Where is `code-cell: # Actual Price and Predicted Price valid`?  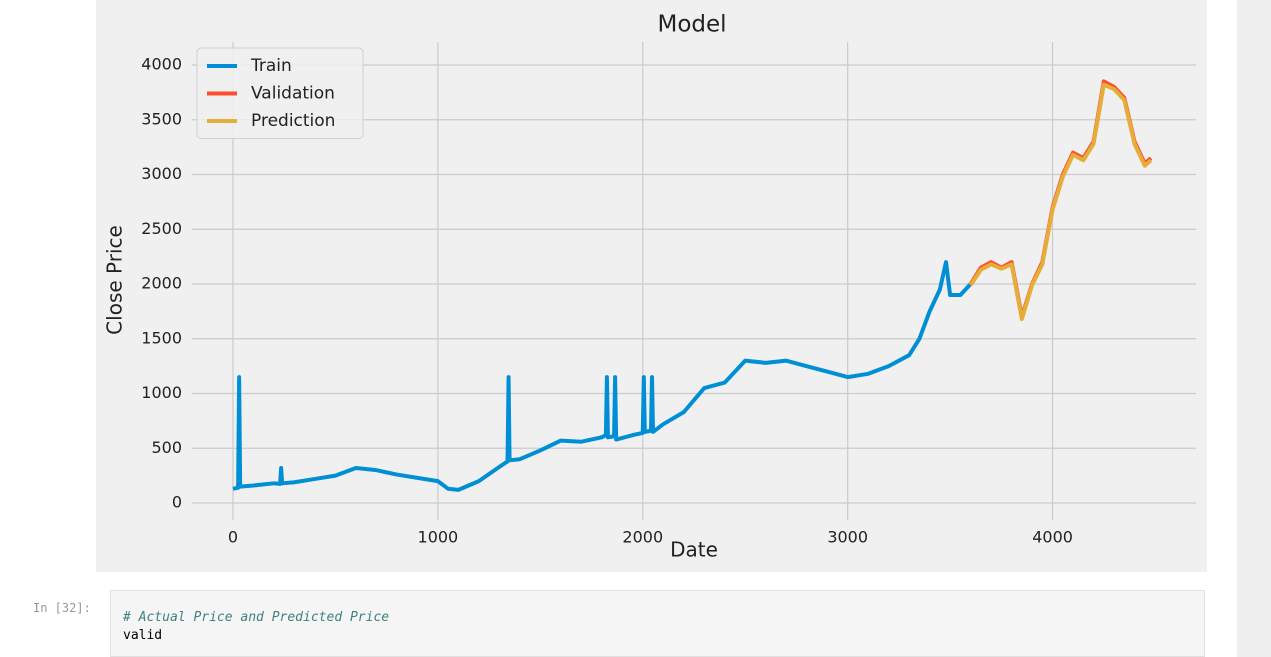 code-cell: # Actual Price and Predicted Price valid is located at coordinates (657, 623).